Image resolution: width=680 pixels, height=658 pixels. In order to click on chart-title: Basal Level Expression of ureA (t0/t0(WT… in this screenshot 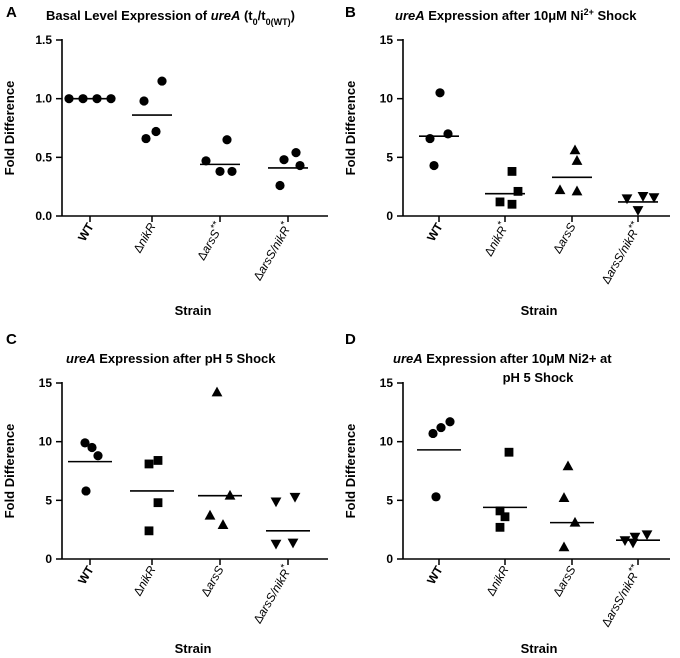, I will do `click(170, 17)`.